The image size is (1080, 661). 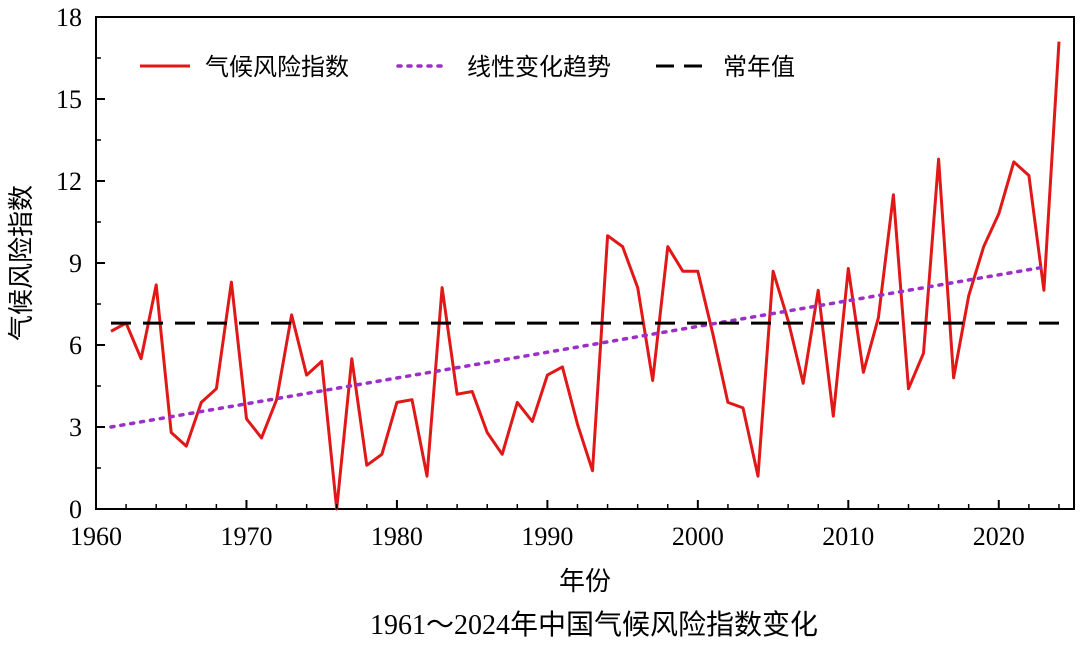 I want to click on y-tick-label: 18, so click(x=69, y=17).